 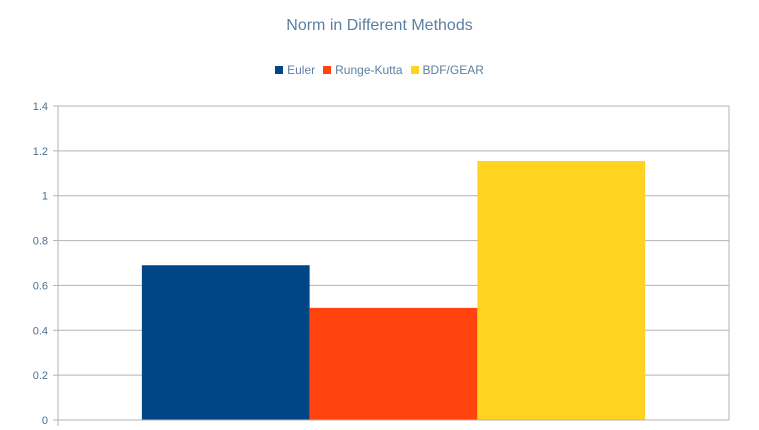 I want to click on y-tick-label-6: 1.2, so click(x=40, y=152).